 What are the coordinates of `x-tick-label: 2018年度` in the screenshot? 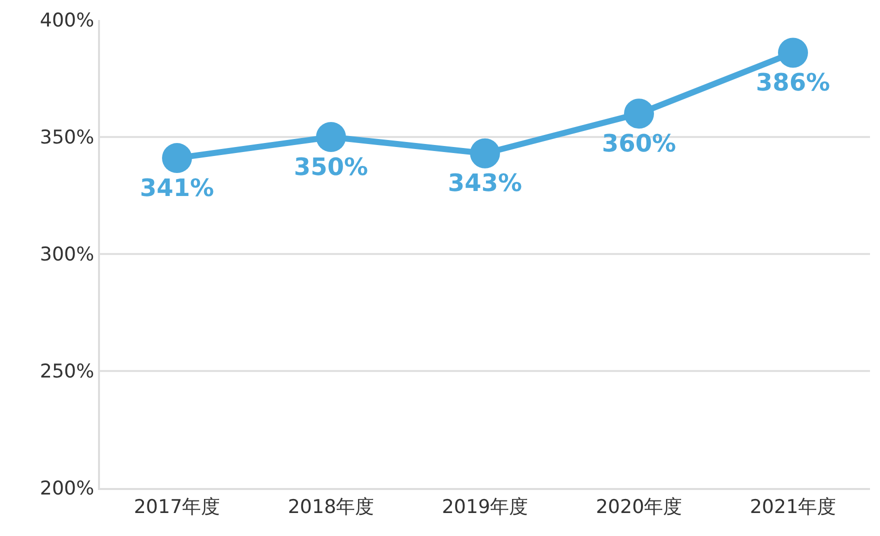 It's located at (331, 507).